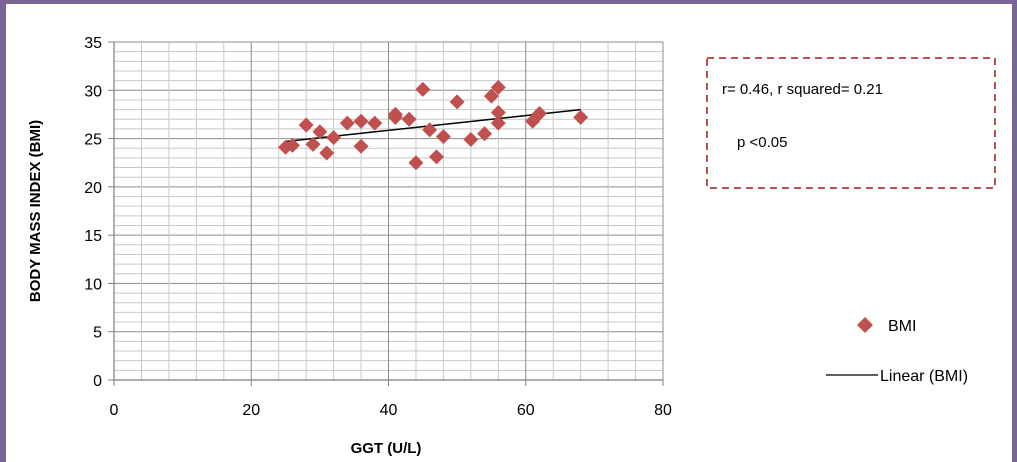  What do you see at coordinates (897, 351) in the screenshot?
I see `legend: BMI Linear (BMI)` at bounding box center [897, 351].